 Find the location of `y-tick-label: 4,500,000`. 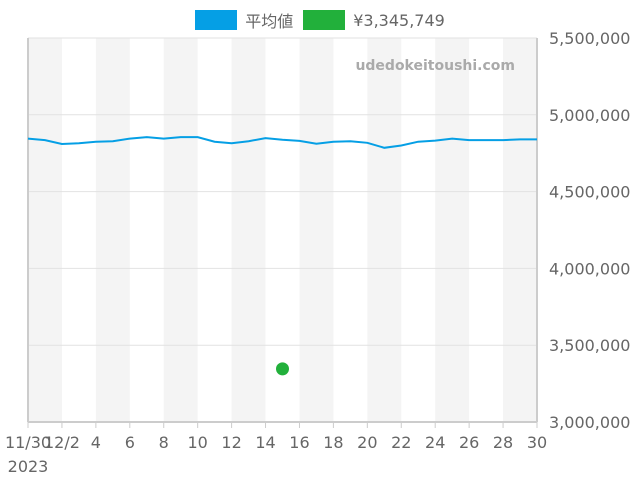

y-tick-label: 4,500,000 is located at coordinates (589, 192).